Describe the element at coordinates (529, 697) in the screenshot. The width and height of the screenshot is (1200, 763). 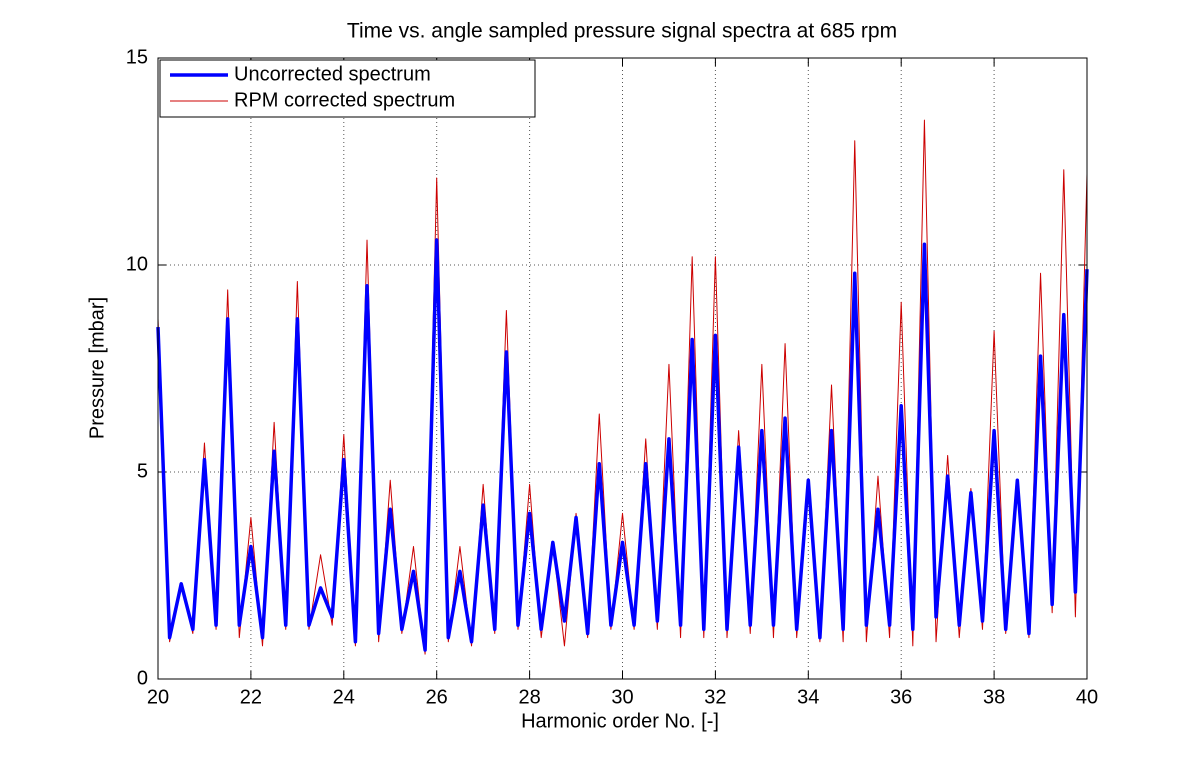
I see `x-tick-label: 28` at that location.